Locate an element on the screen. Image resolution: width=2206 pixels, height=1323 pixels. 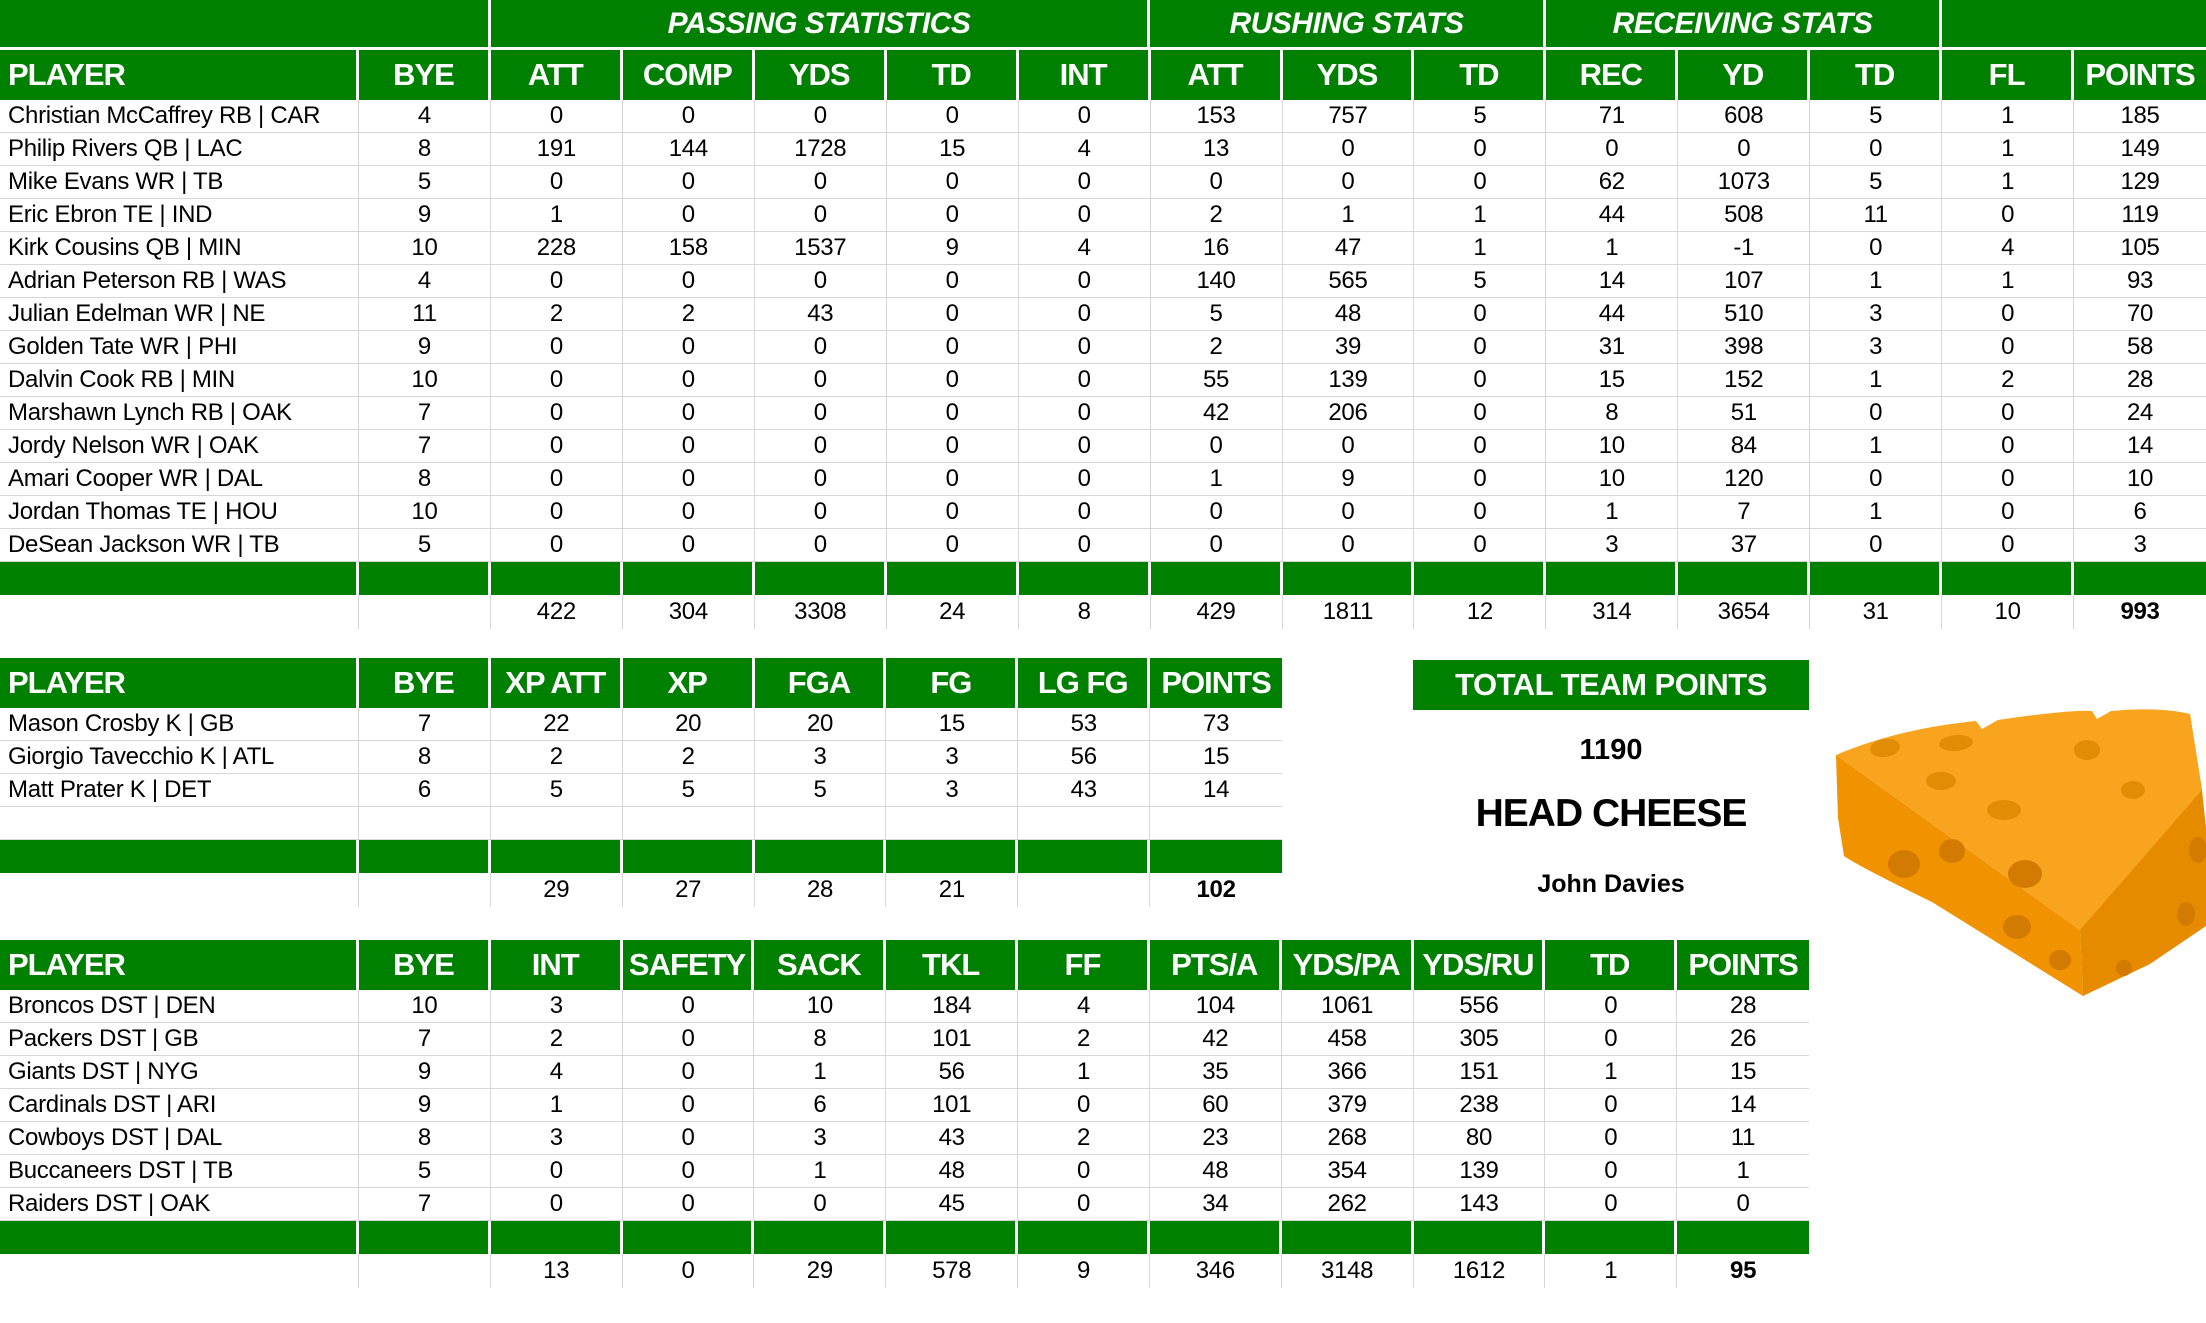
player-cell is located at coordinates (179, 823).